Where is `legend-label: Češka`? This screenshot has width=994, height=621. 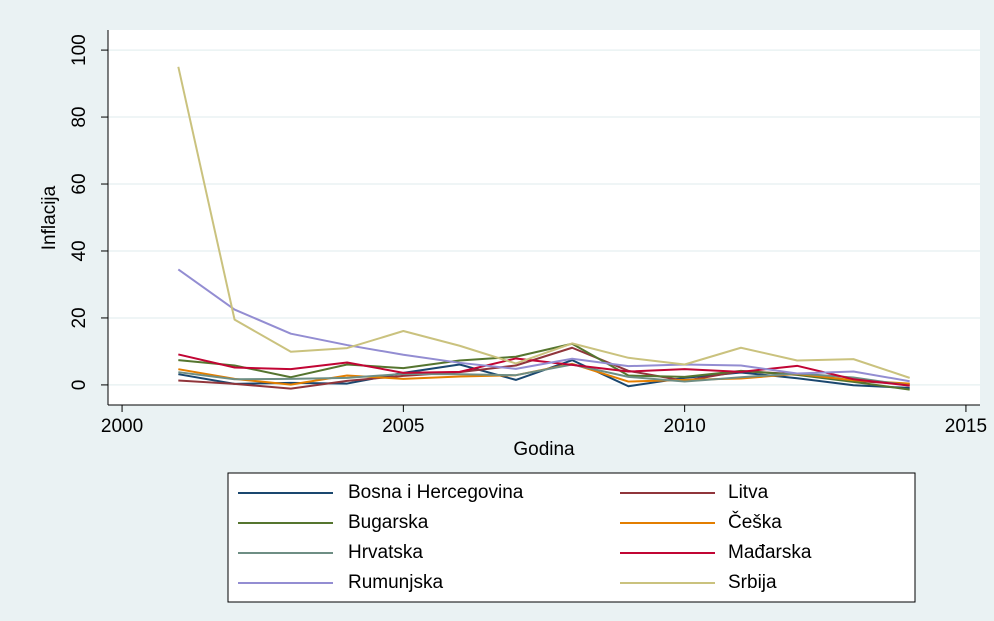
legend-label: Češka is located at coordinates (755, 522).